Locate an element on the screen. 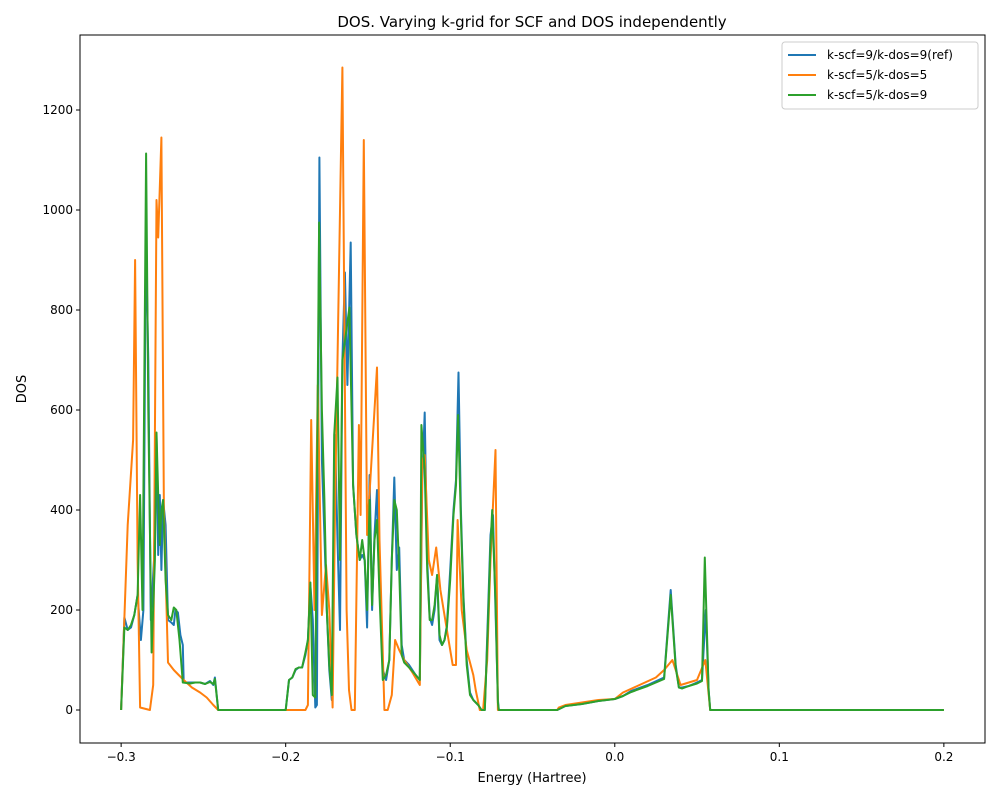 Image resolution: width=1000 pixels, height=804 pixels. y-tick-label: 0 is located at coordinates (69, 710).